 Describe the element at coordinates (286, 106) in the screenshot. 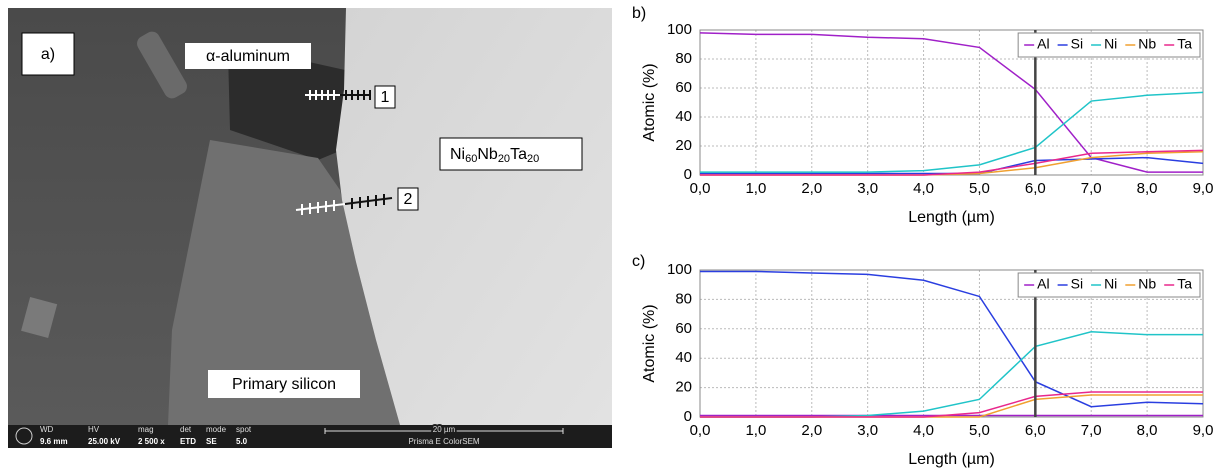

I see `dark-region` at that location.